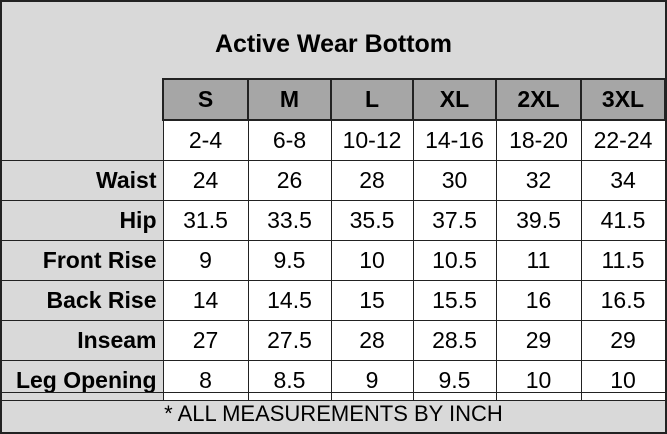 The width and height of the screenshot is (667, 434). Describe the element at coordinates (289, 380) in the screenshot. I see `table-cell: 8.5` at that location.